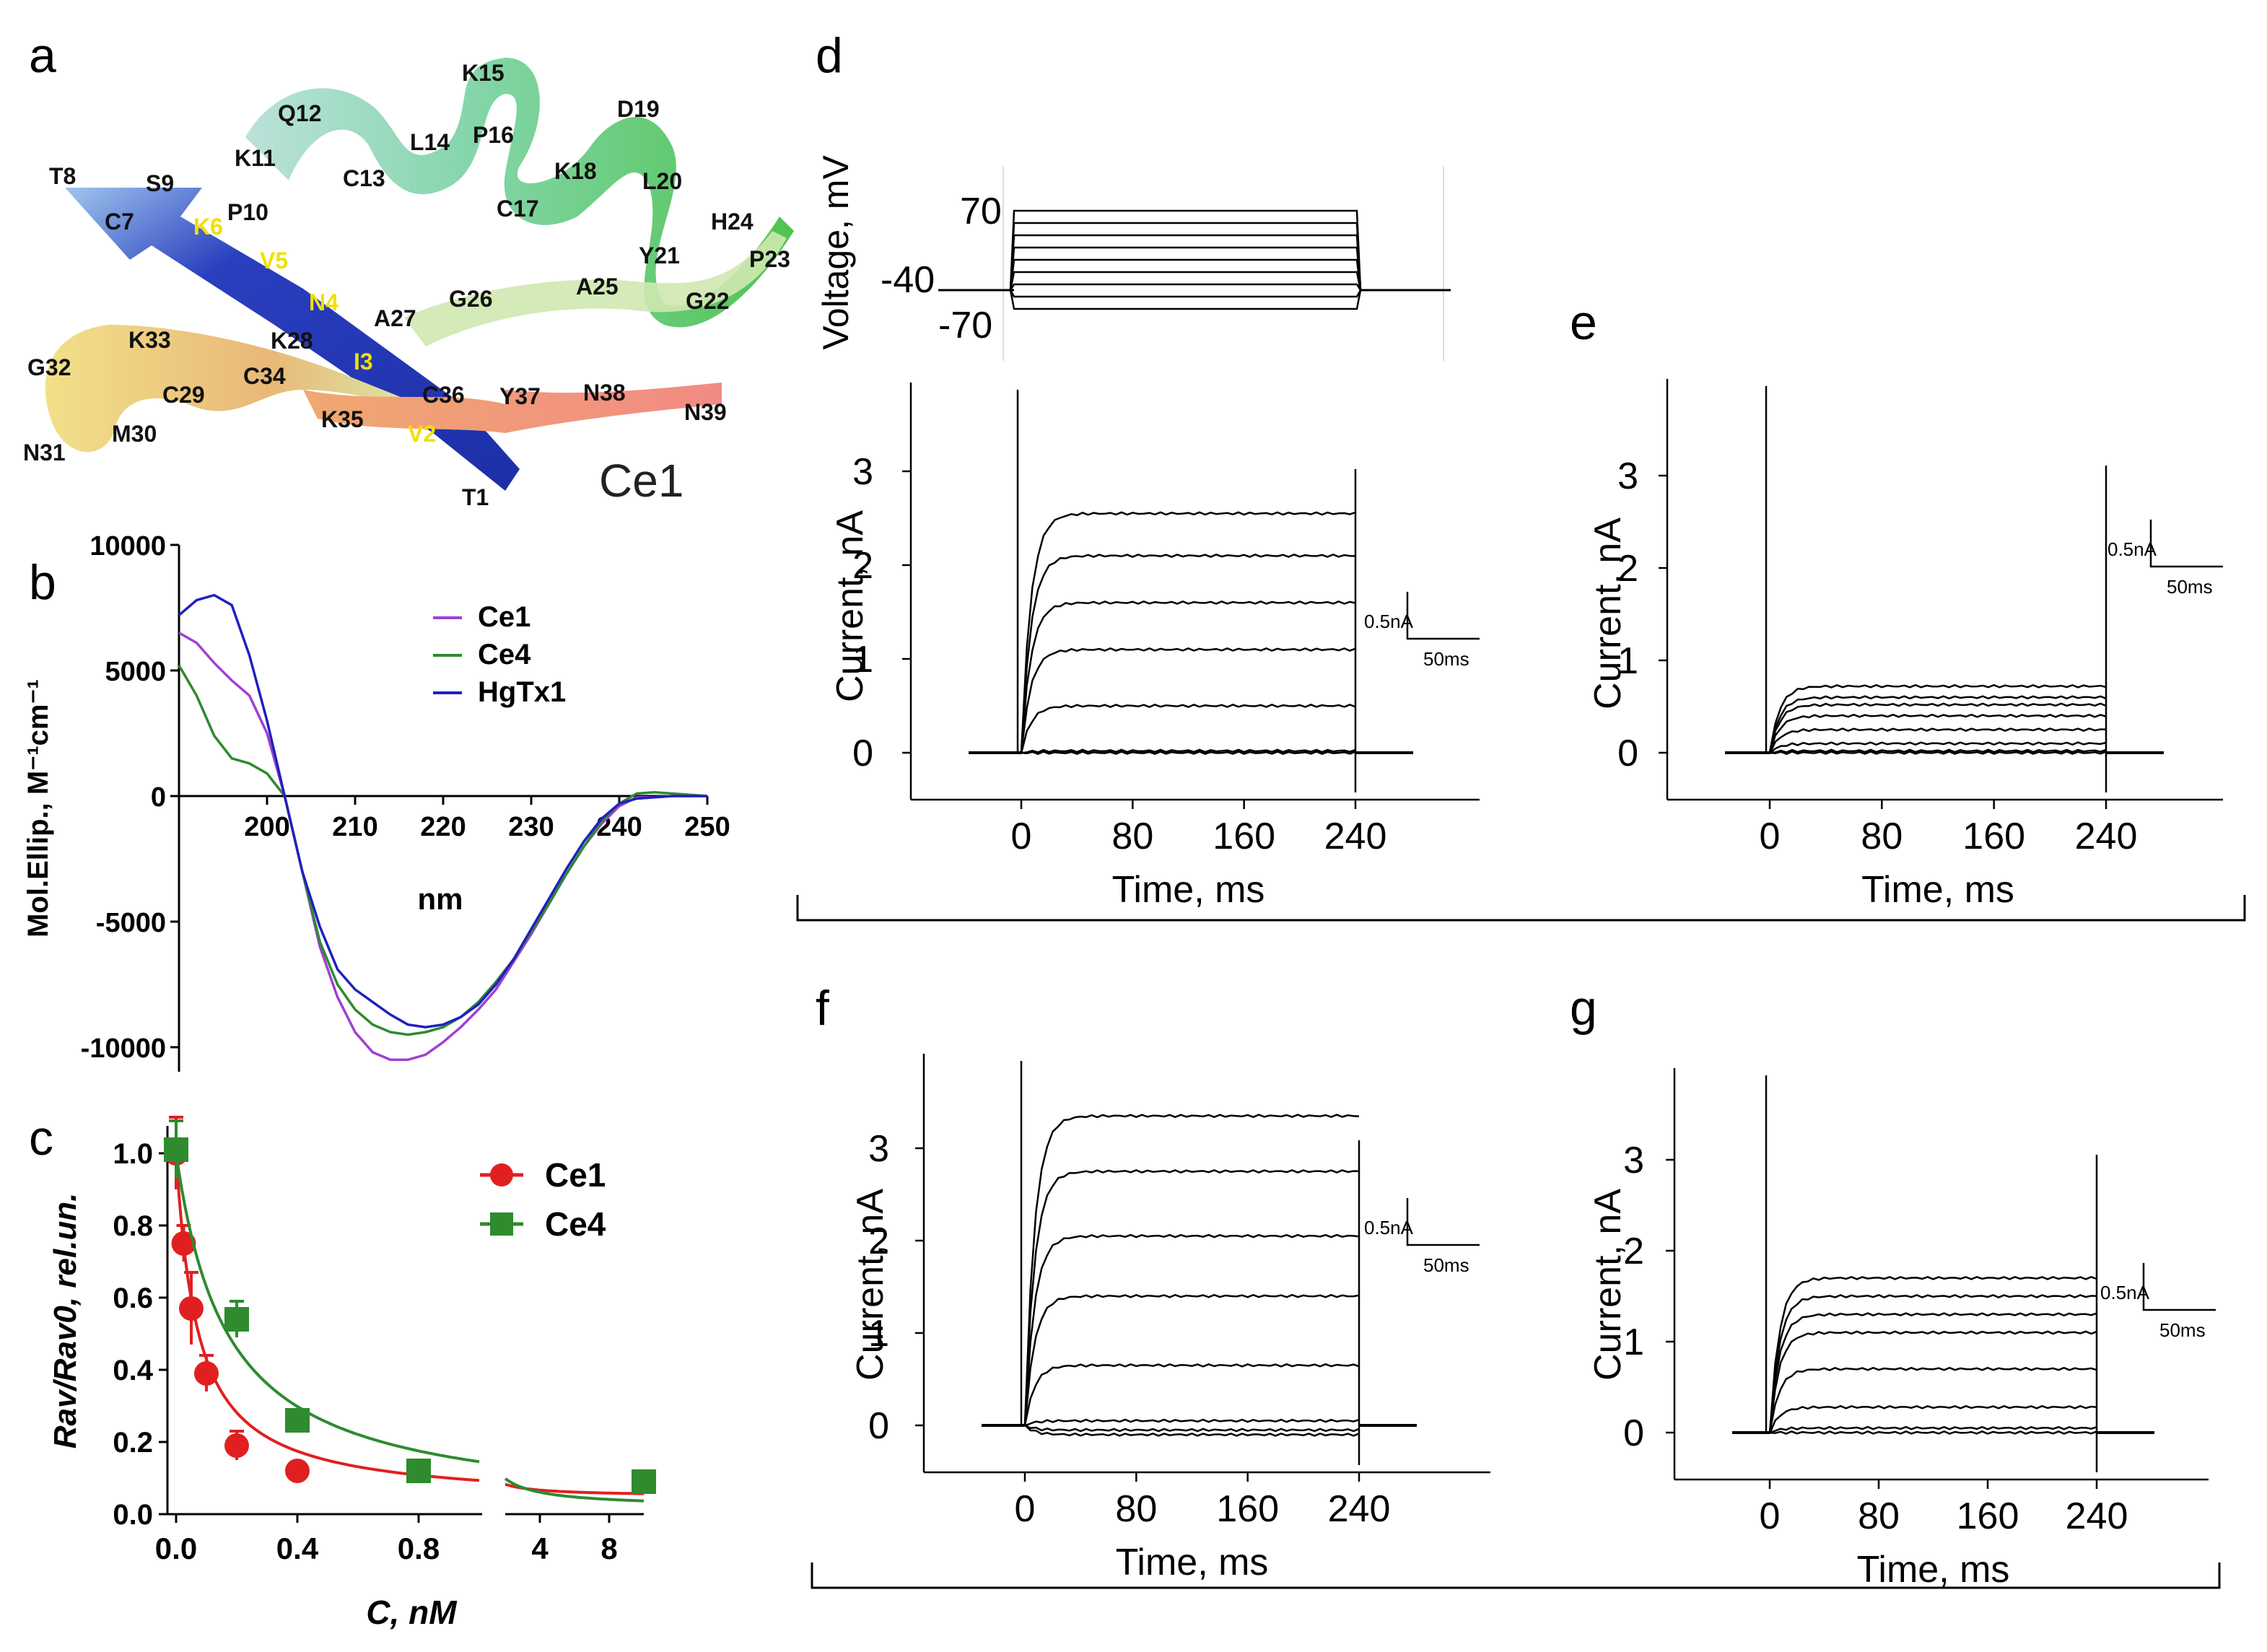  What do you see at coordinates (769, 259) in the screenshot?
I see `residue-P23: P23` at bounding box center [769, 259].